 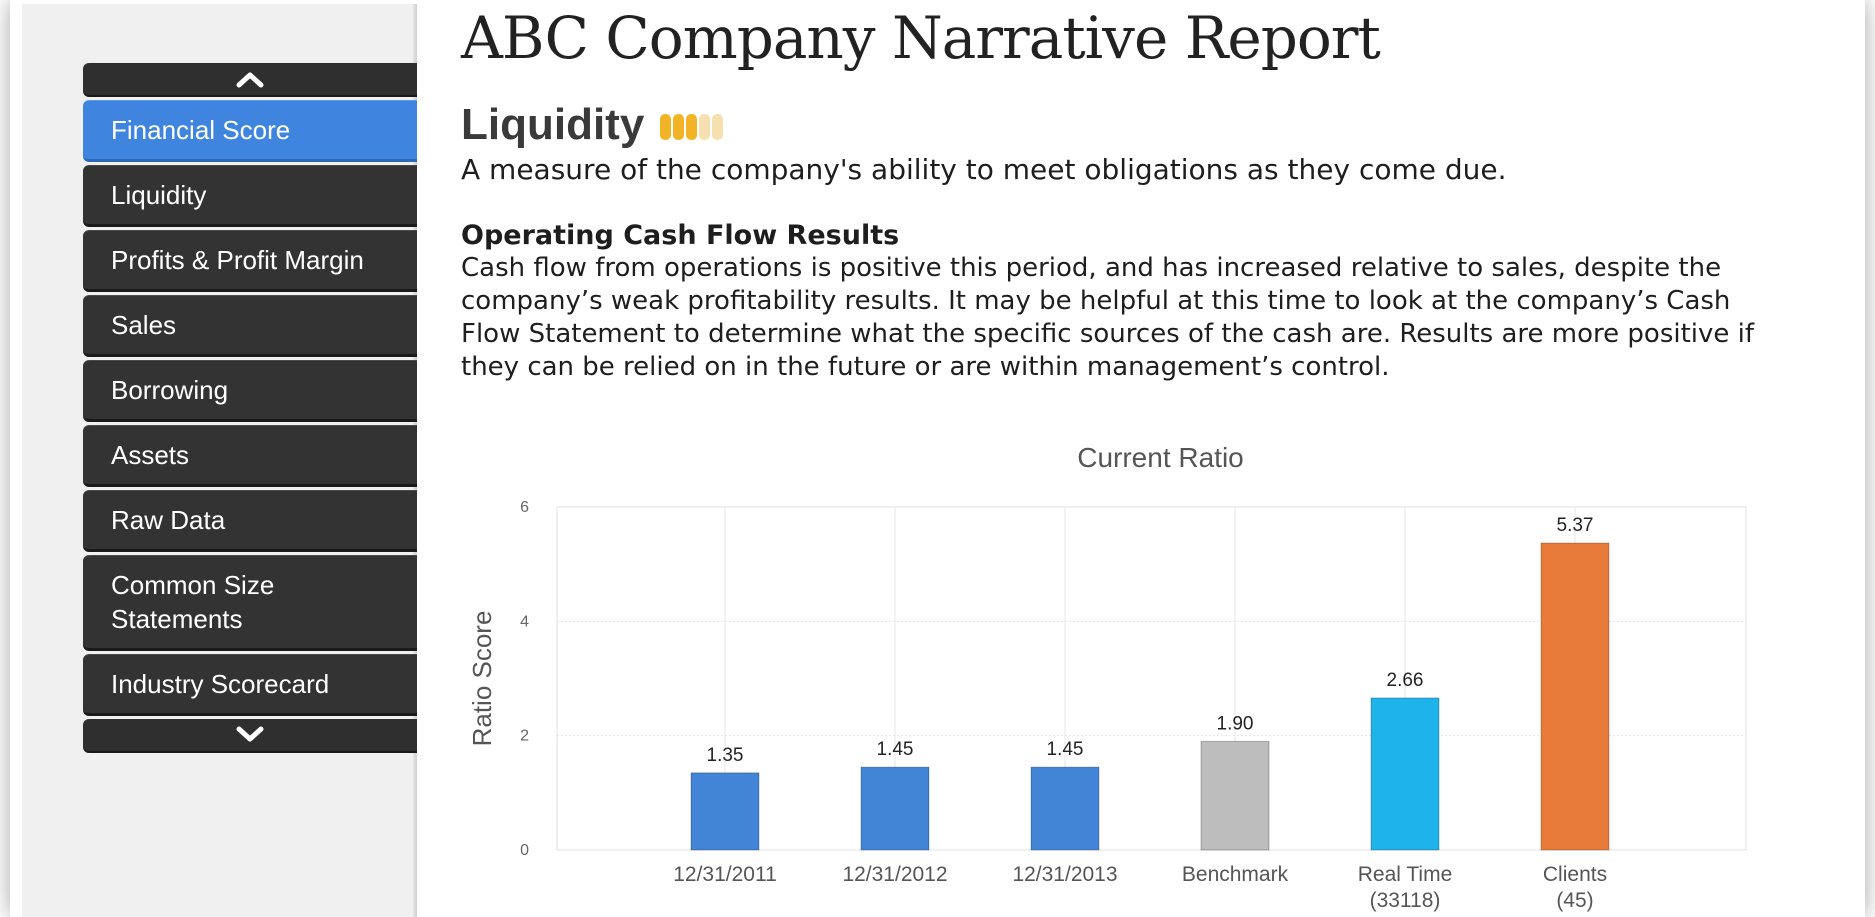 What do you see at coordinates (1235, 723) in the screenshot?
I see `bar-value-label: 1.90` at bounding box center [1235, 723].